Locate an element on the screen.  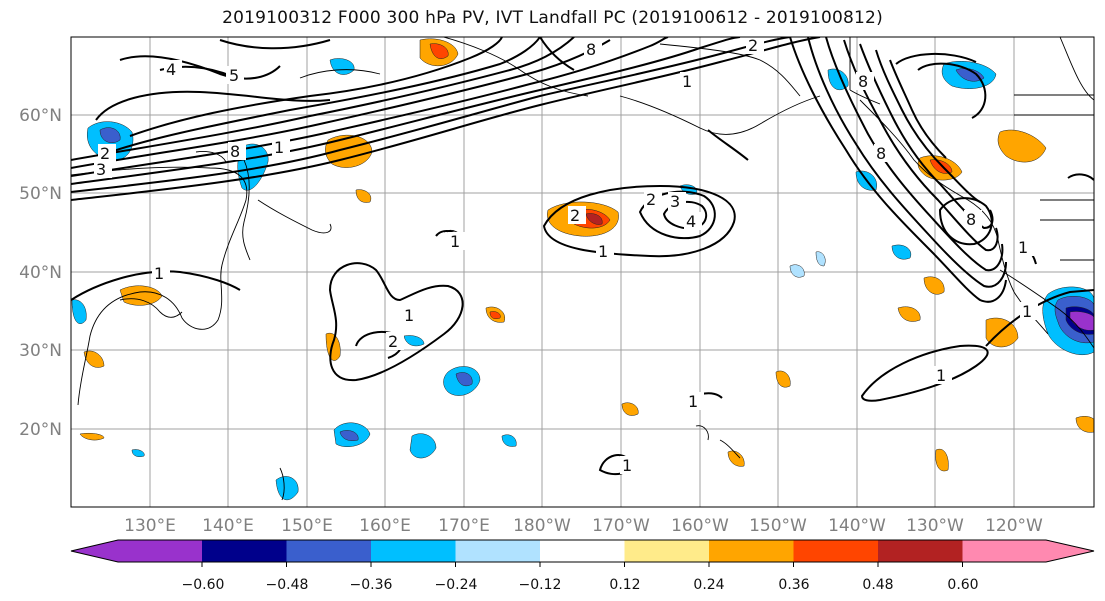
contour-label: 5 is located at coordinates (234, 75).